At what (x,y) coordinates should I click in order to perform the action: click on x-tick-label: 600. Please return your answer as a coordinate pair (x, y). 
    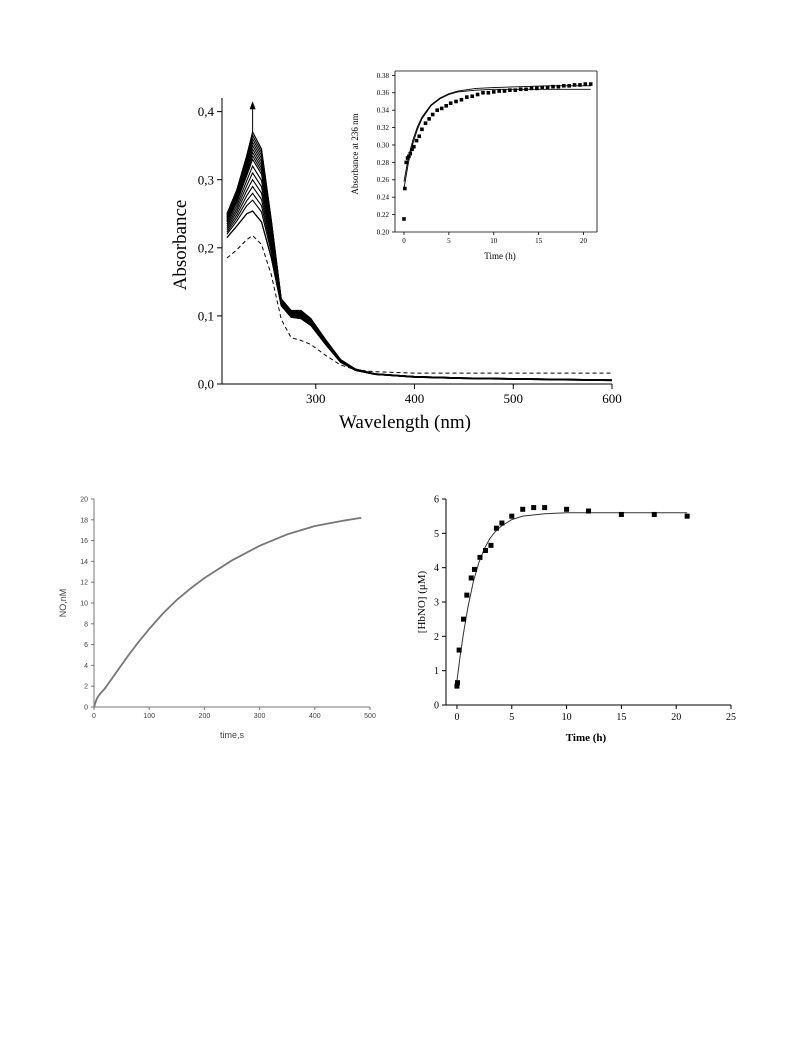
    Looking at the image, I should click on (612, 398).